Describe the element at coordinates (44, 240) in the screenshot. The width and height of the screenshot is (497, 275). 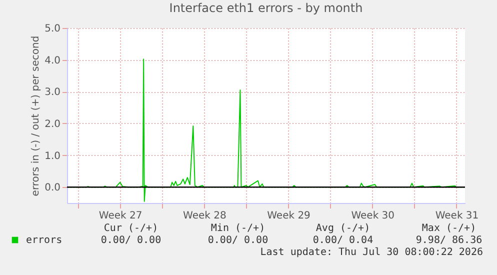
I see `legend-label: errors` at that location.